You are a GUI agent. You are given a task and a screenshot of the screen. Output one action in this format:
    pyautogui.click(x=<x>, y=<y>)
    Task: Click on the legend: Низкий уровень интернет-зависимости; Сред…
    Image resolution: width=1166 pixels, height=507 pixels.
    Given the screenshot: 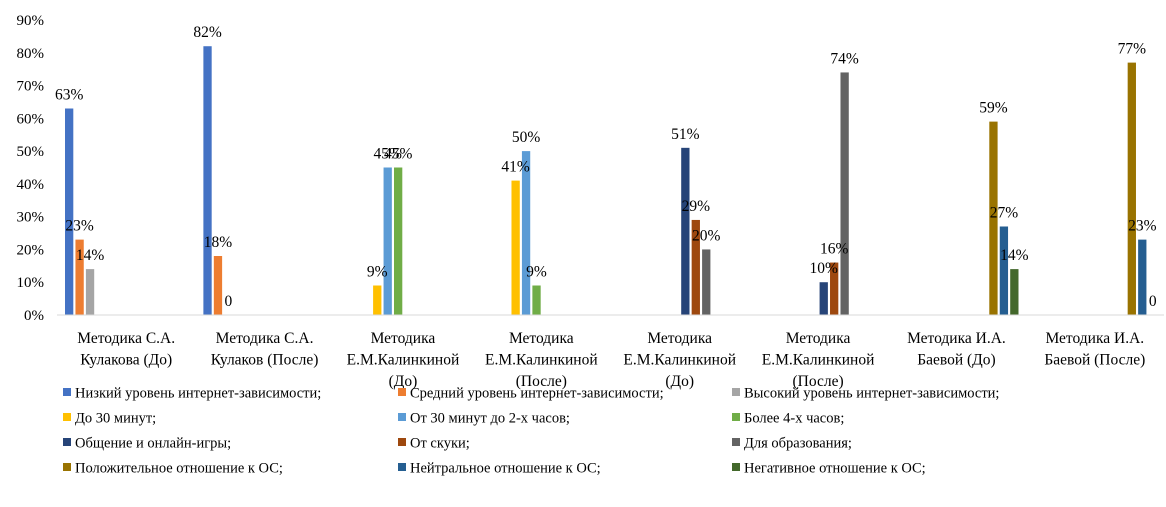 What is the action you would take?
    pyautogui.click(x=531, y=431)
    